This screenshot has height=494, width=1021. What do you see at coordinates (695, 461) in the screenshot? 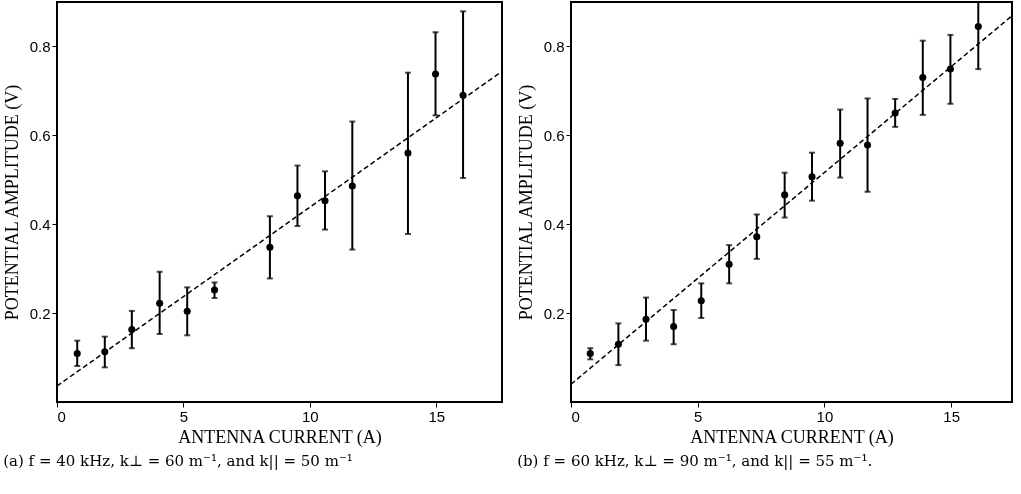
I see `text: (b) f = 60 kHz, k⊥ = 90 m⁻¹, and k|| = 55 m⁻¹.` at bounding box center [695, 461].